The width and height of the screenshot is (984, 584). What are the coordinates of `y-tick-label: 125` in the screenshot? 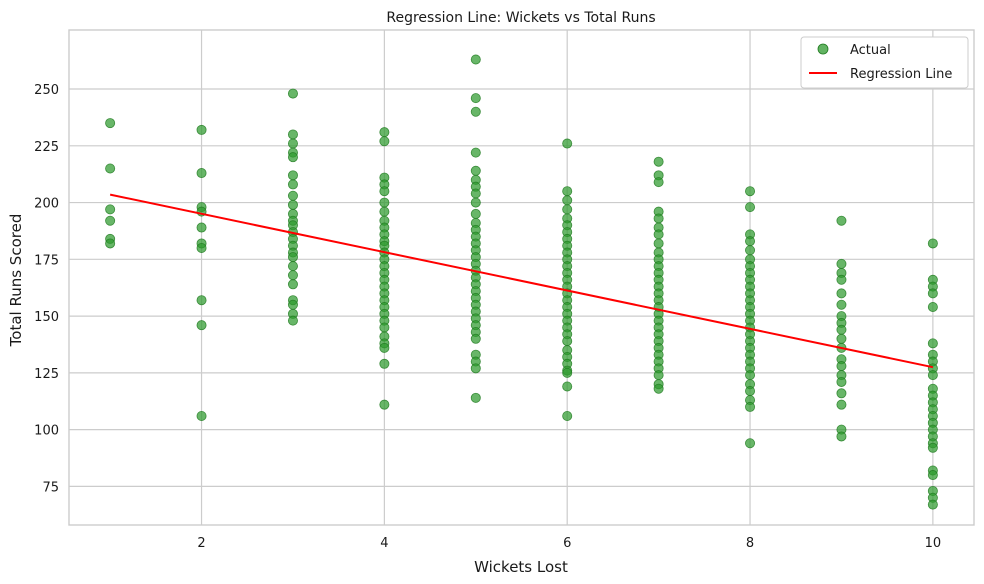 It's located at (46, 374).